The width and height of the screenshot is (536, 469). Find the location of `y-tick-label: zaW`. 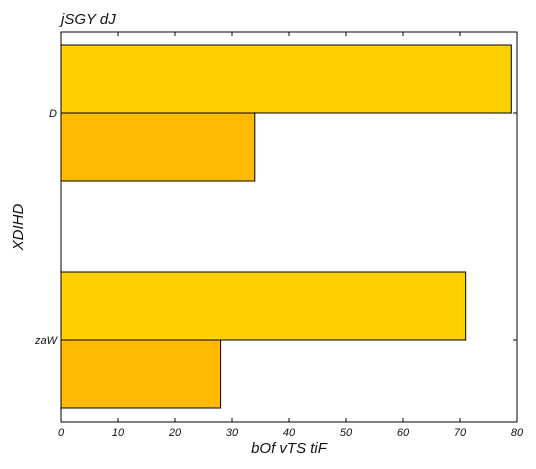

y-tick-label: zaW is located at coordinates (46, 341).